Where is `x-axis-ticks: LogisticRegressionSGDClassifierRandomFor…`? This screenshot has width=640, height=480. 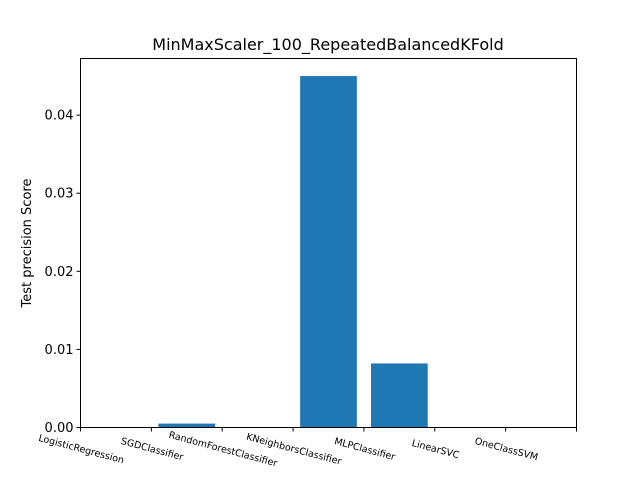 x-axis-ticks: LogisticRegressionSGDClassifierRandomFor… is located at coordinates (307, 448).